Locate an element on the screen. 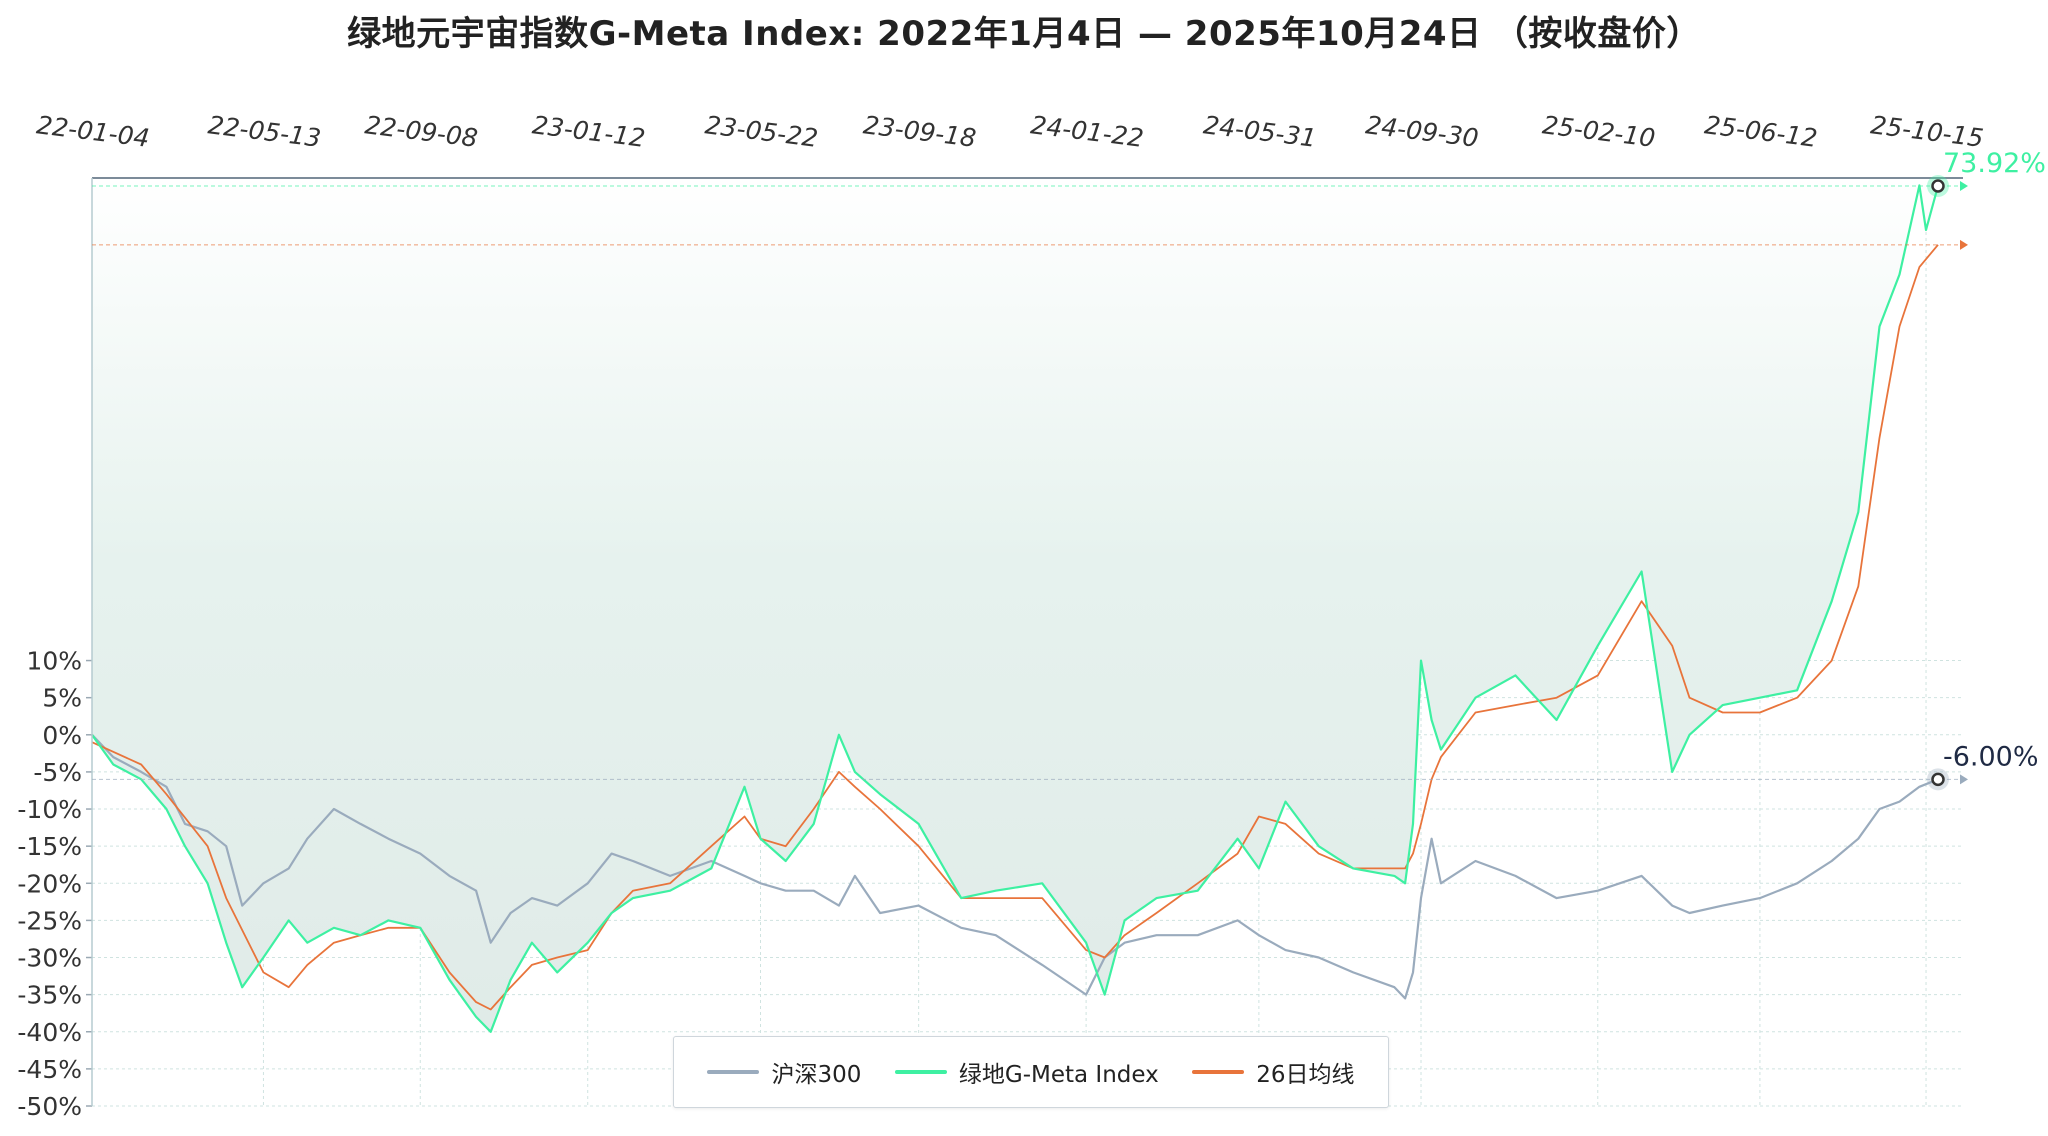 Image resolution: width=2048 pixels, height=1136 pixels. x-tick-label: 23-09-18 is located at coordinates (920, 131).